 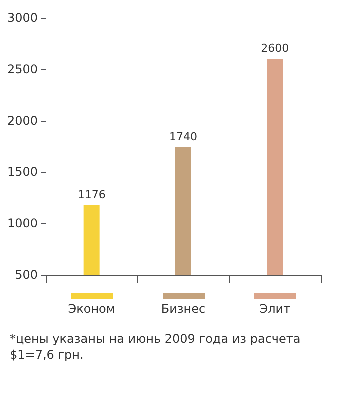 I want to click on x-tick-label: Бизнес, so click(x=183, y=309).